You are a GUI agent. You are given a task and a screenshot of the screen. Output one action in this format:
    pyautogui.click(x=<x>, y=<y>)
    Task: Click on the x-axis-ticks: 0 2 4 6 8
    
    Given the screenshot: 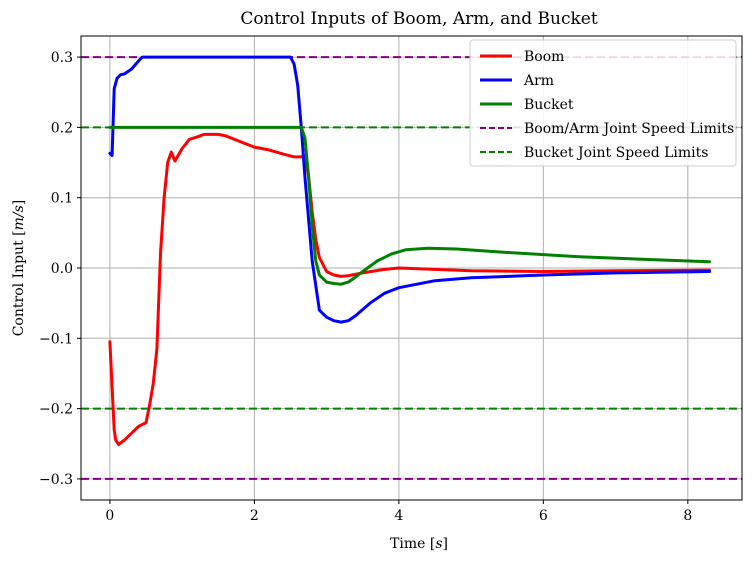 What is the action you would take?
    pyautogui.click(x=398, y=512)
    